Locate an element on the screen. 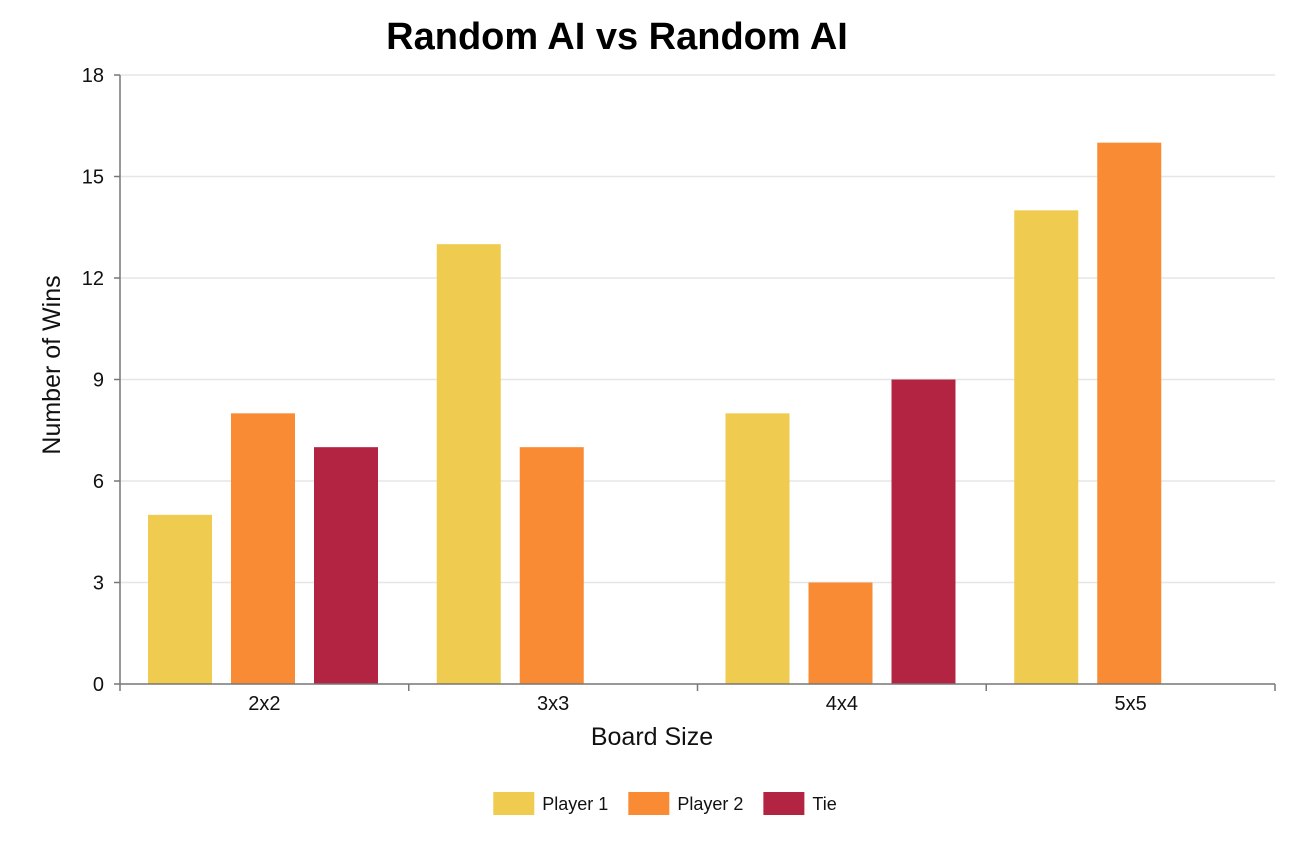 The width and height of the screenshot is (1304, 850). x-tick-label: 3x3 is located at coordinates (553, 704).